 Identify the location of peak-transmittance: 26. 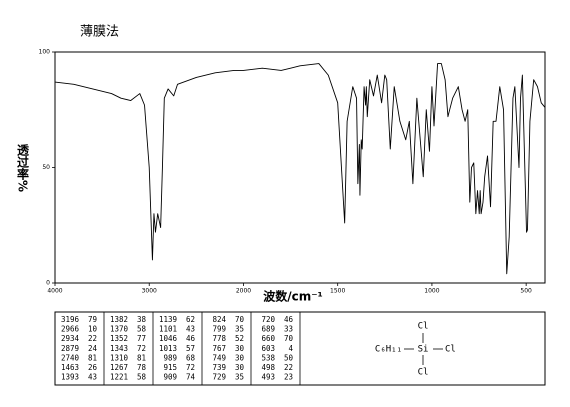
(93, 367).